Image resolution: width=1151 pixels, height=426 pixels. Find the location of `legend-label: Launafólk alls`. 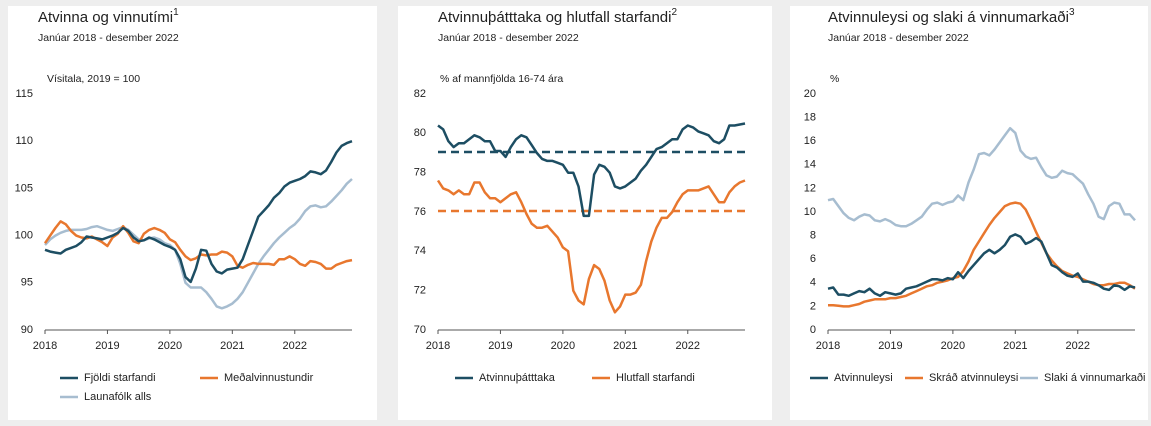

legend-label: Launafólk alls is located at coordinates (118, 397).